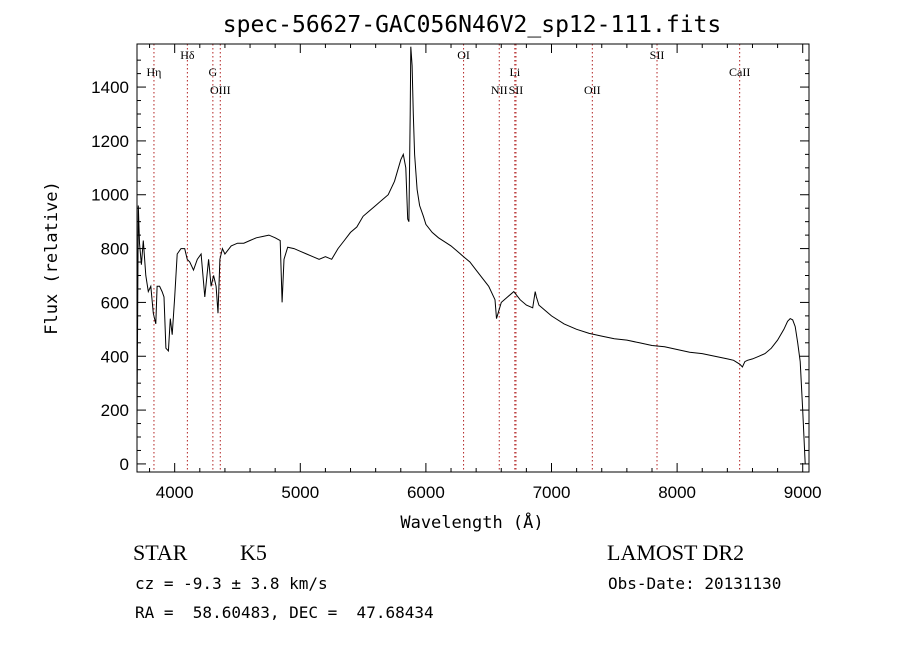 This screenshot has width=900, height=649. What do you see at coordinates (472, 25) in the screenshot?
I see `chart-title: spec-56627-GAC056N46V2_sp12-111.fits` at bounding box center [472, 25].